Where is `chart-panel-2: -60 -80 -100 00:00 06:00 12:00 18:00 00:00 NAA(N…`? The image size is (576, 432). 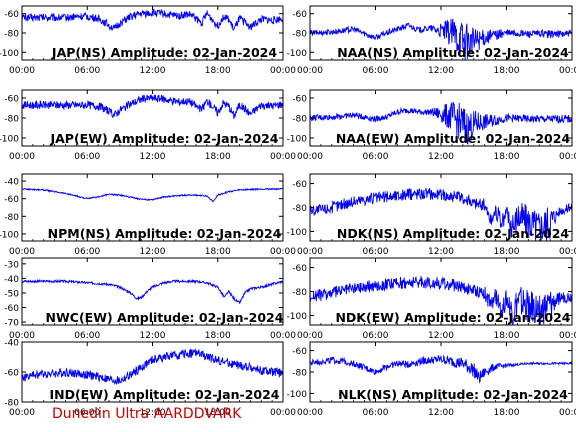 chart-panel-2: -60 -80 -100 00:00 06:00 12:00 18:00 00:00 NAA(N… is located at coordinates (431, 40).